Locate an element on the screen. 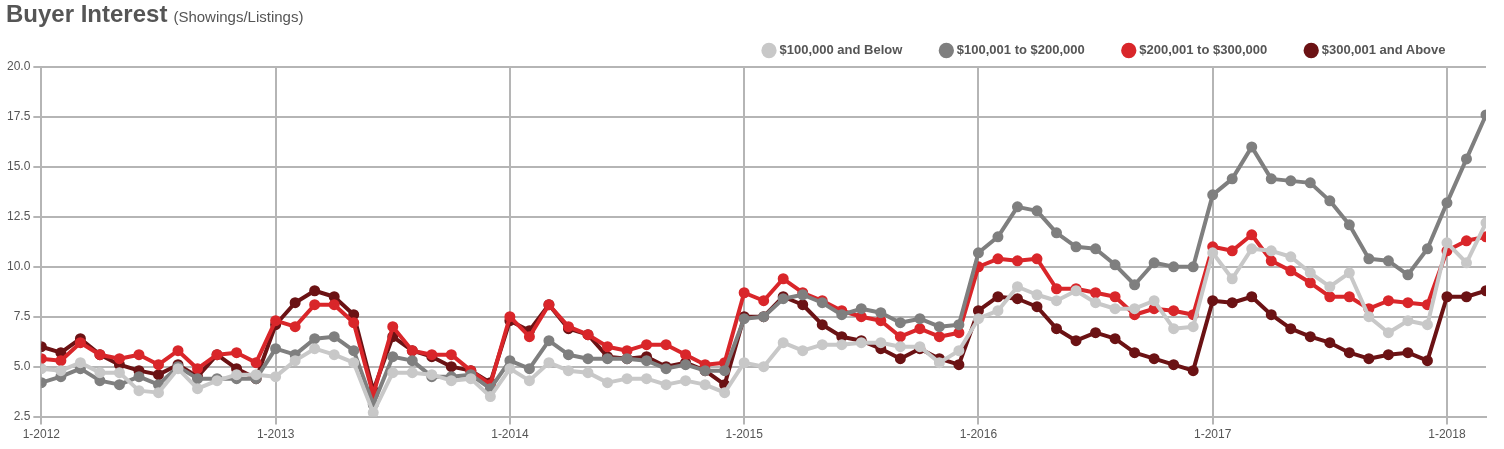  y-tick-label: 20.0 is located at coordinates (19, 66).